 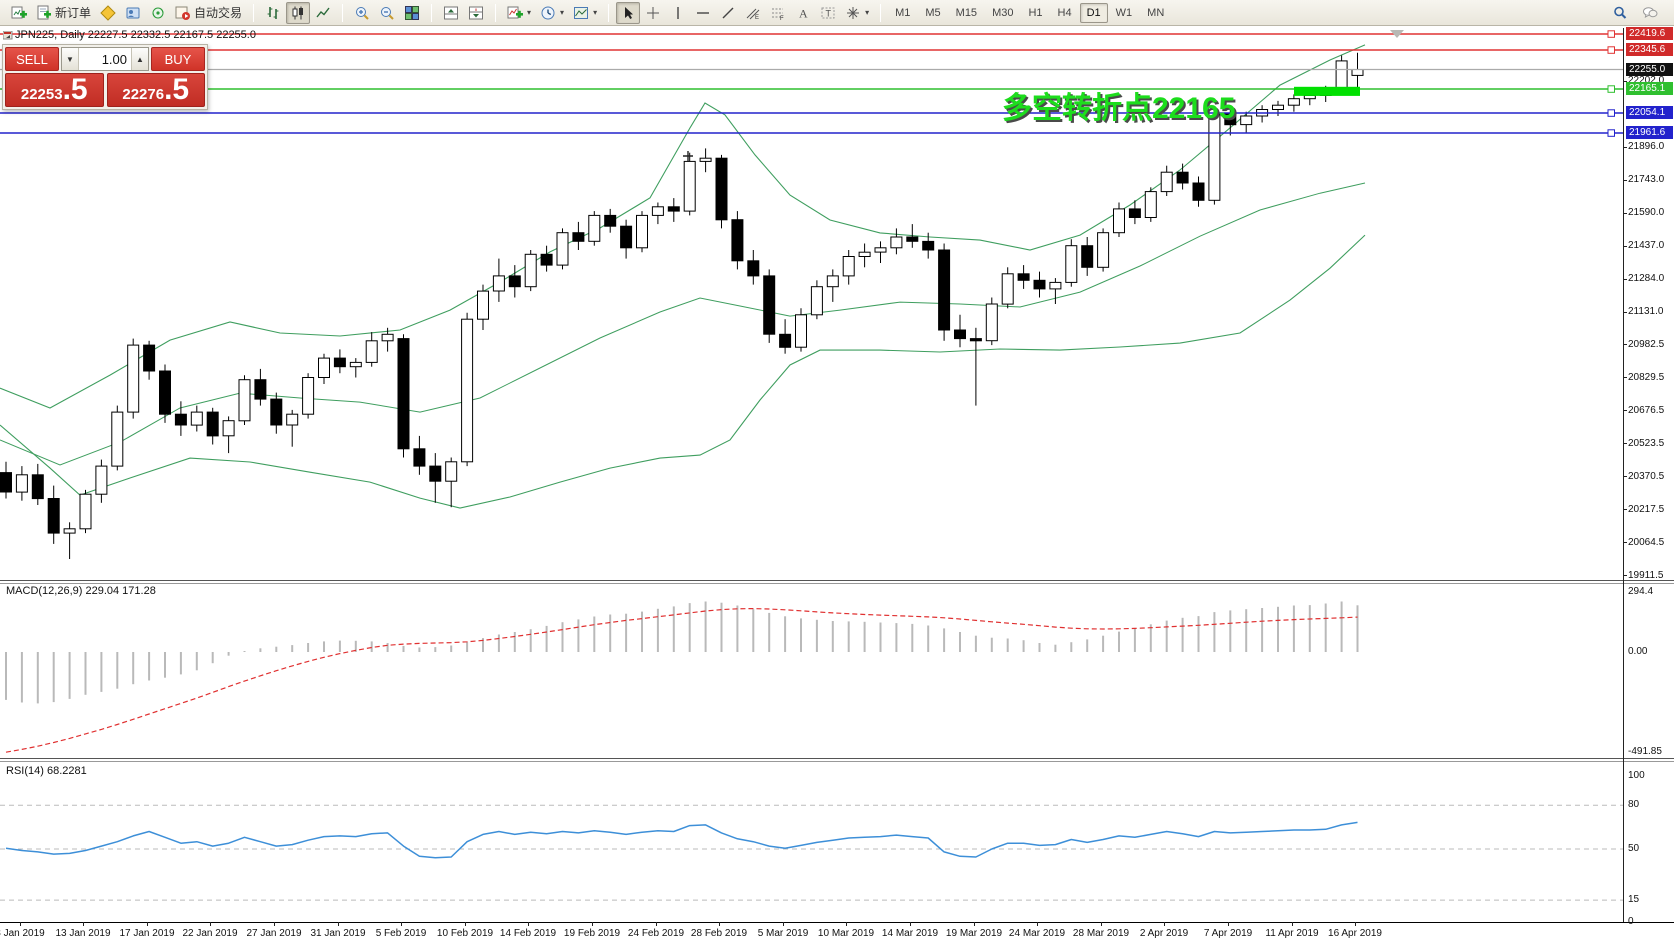 I want to click on cross-marker, so click(x=688, y=155).